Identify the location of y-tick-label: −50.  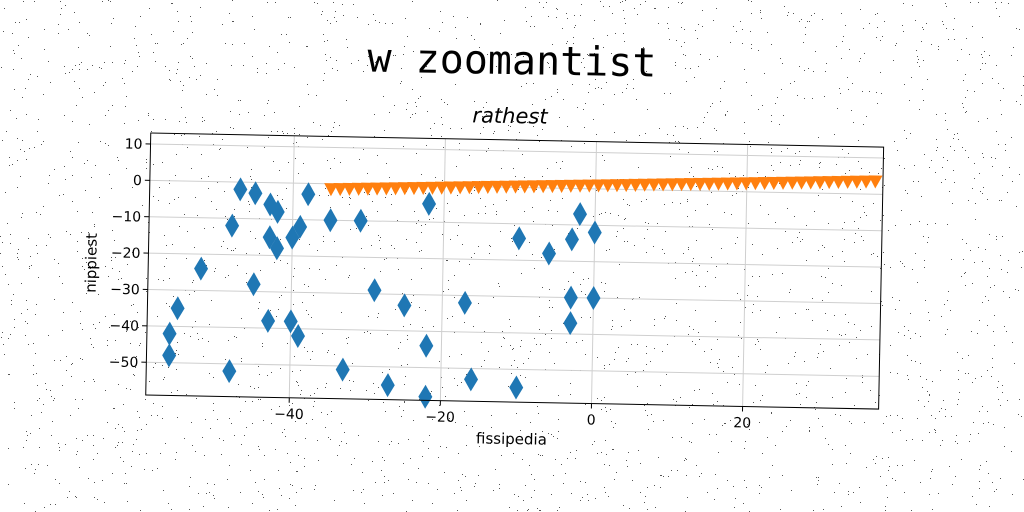
(124, 363).